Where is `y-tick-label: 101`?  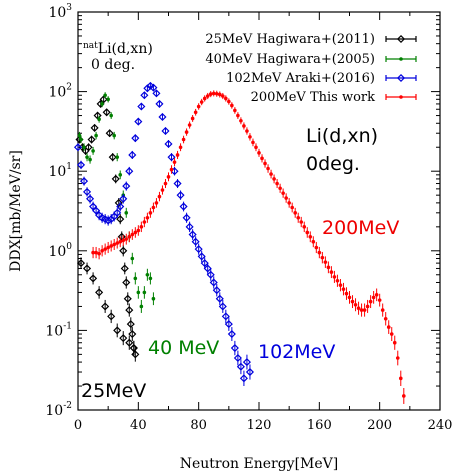
y-tick-label: 101 is located at coordinates (60, 171).